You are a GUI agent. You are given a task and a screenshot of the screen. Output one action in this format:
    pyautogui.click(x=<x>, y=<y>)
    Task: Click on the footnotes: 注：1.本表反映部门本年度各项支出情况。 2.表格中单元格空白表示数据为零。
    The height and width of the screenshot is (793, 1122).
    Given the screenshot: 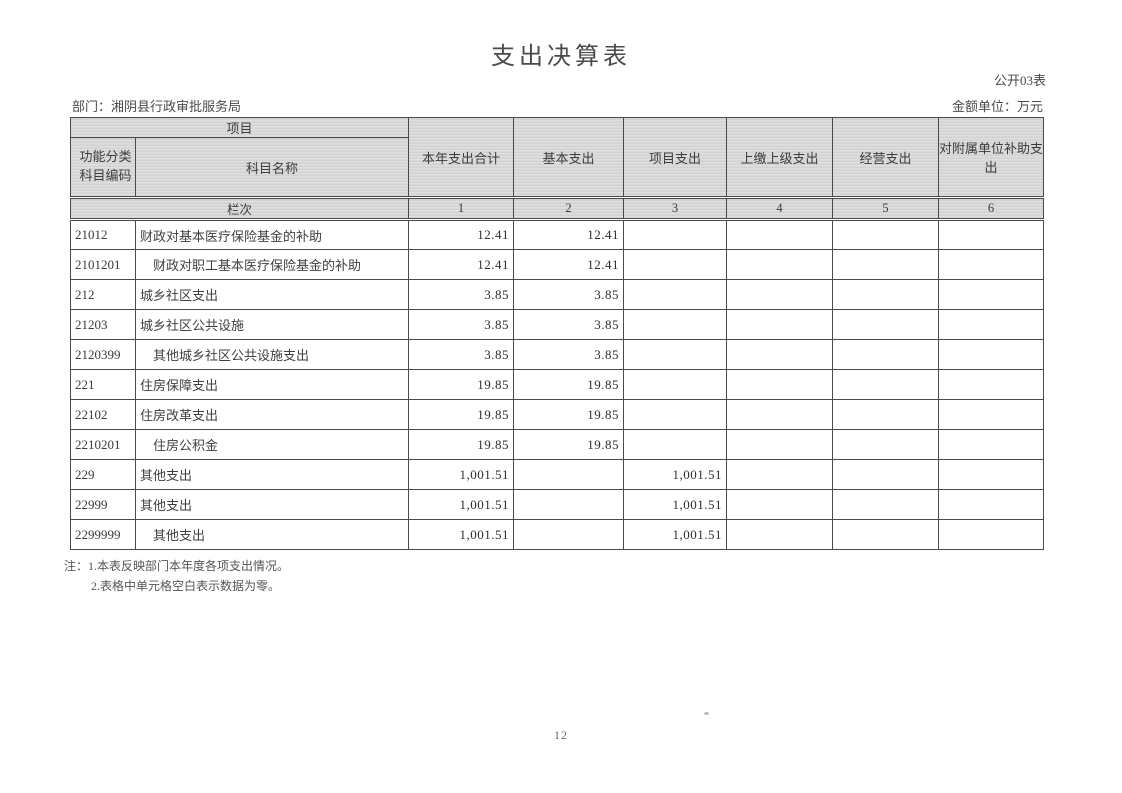 What is the action you would take?
    pyautogui.click(x=176, y=576)
    